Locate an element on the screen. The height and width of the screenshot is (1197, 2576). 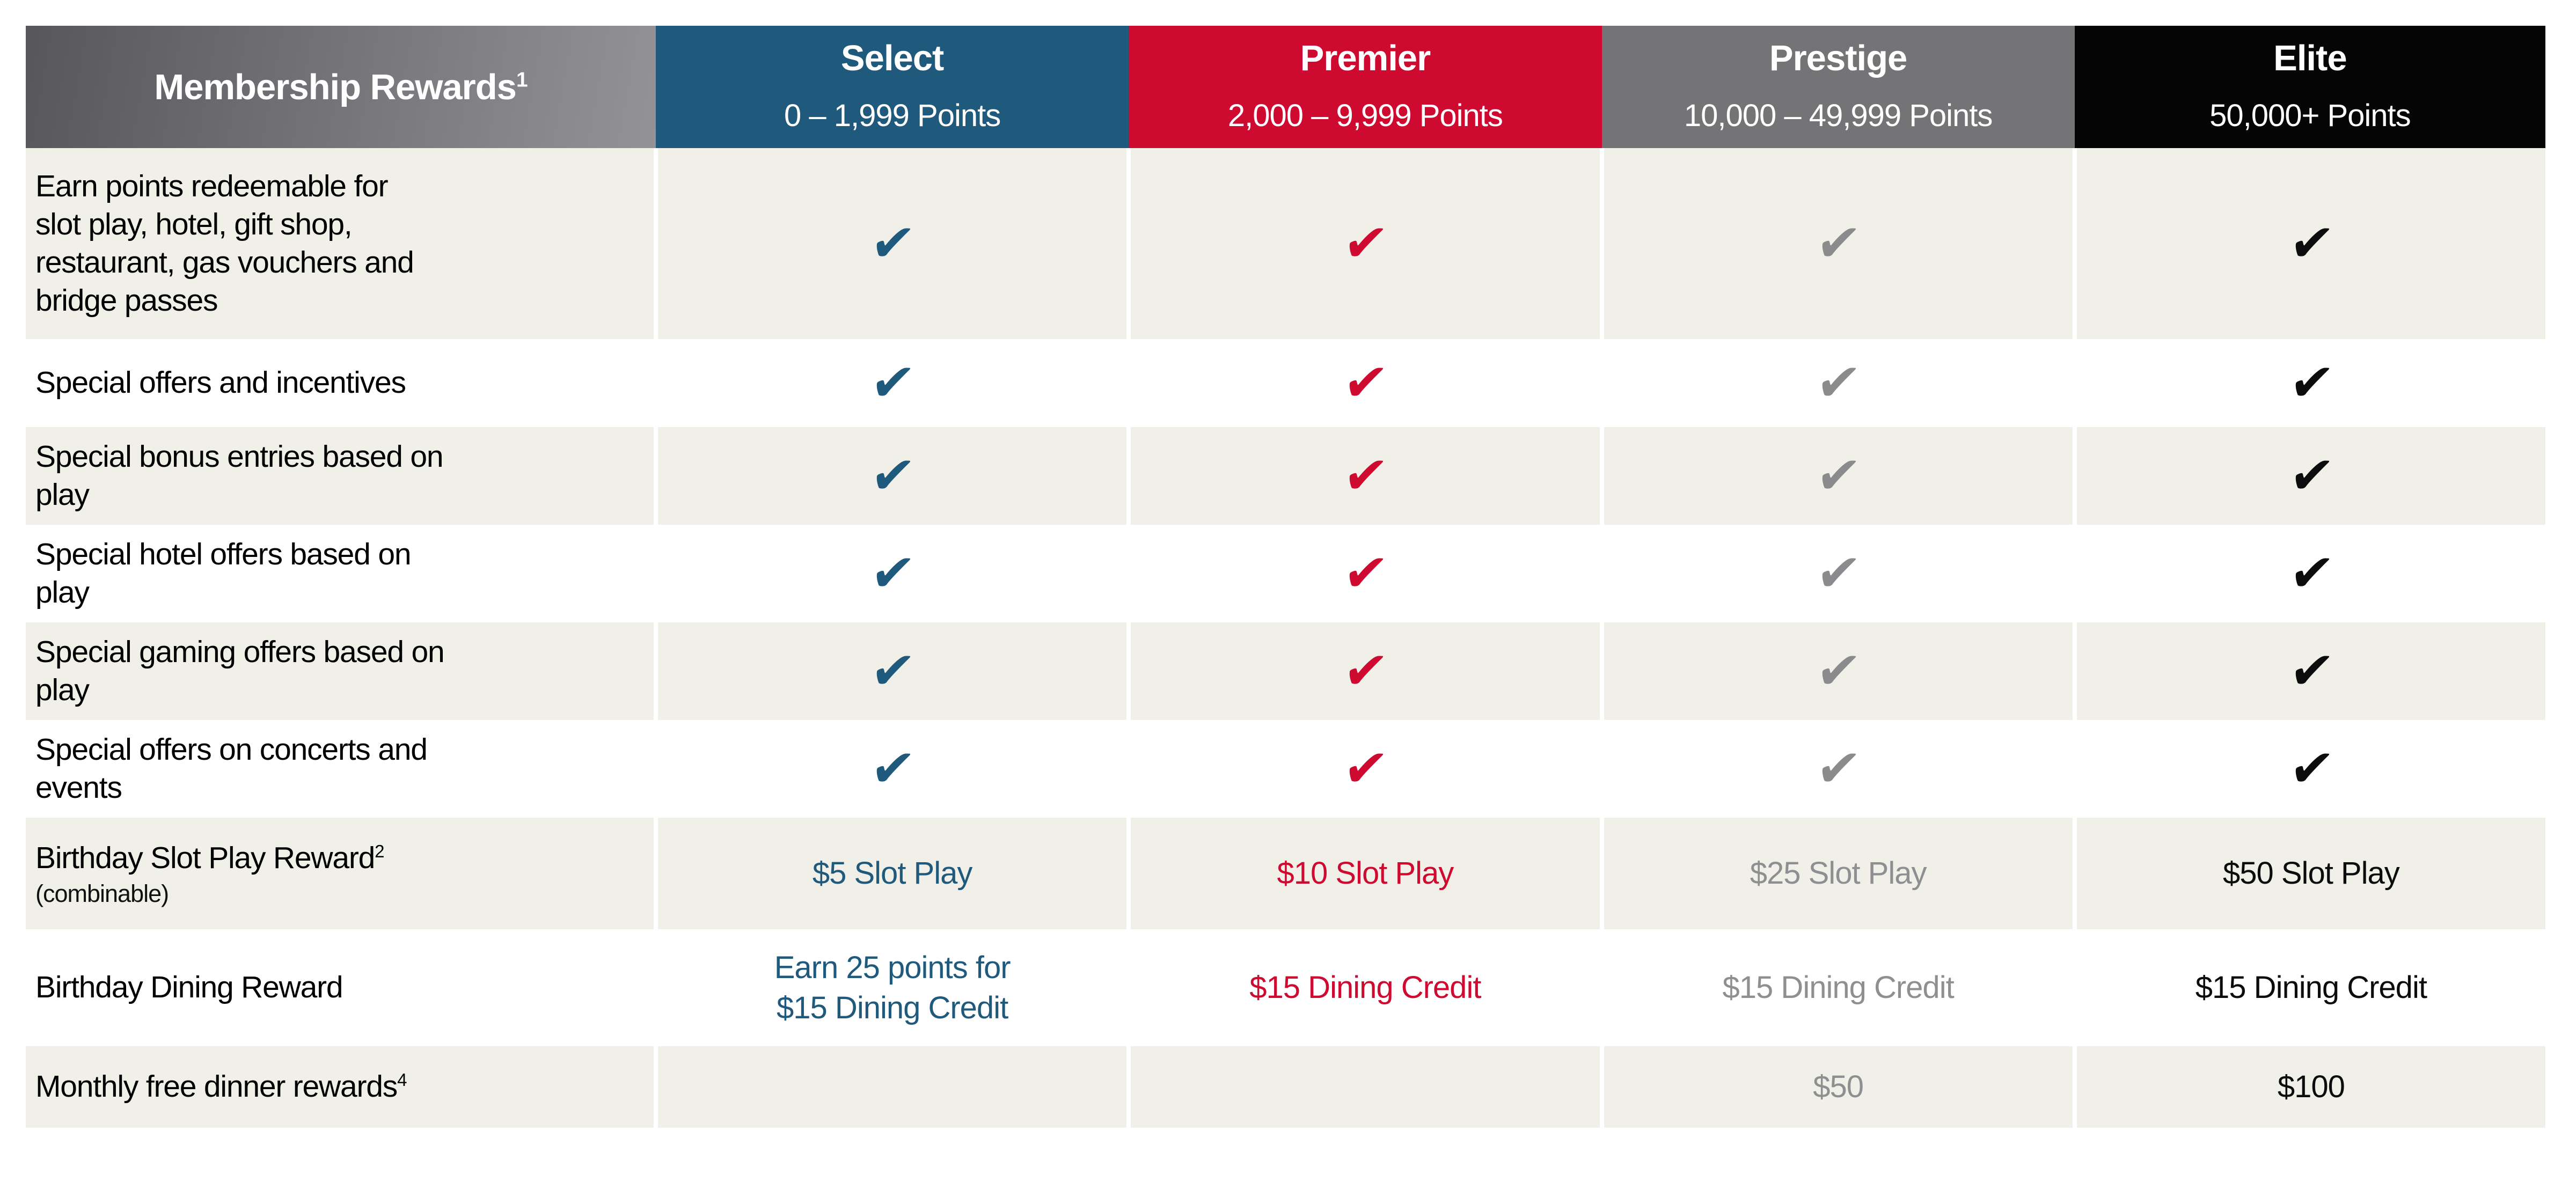
row-label: Special hotel offers based on play is located at coordinates (340, 573).